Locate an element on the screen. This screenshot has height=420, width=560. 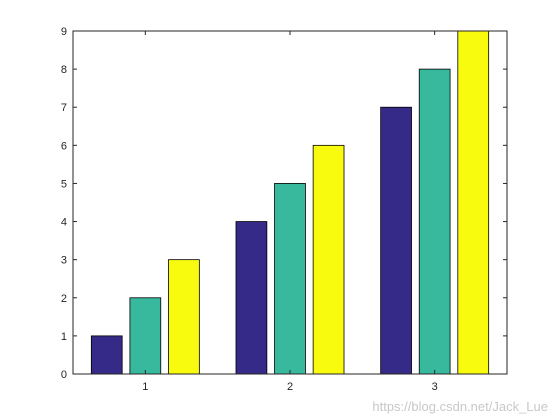
y-tick-label: 2 is located at coordinates (64, 299).